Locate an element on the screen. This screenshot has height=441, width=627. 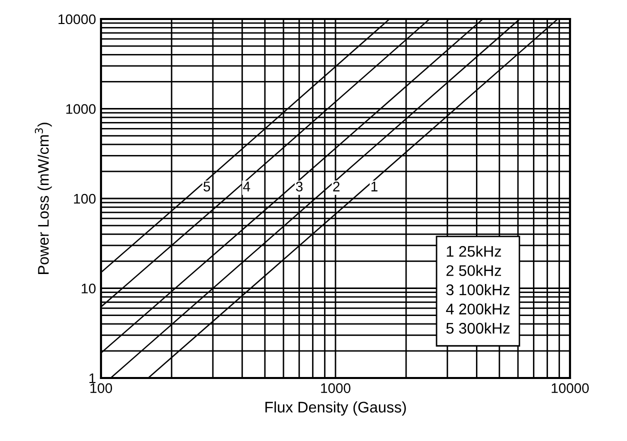
annotation: 1 25kHz is located at coordinates (473, 251).